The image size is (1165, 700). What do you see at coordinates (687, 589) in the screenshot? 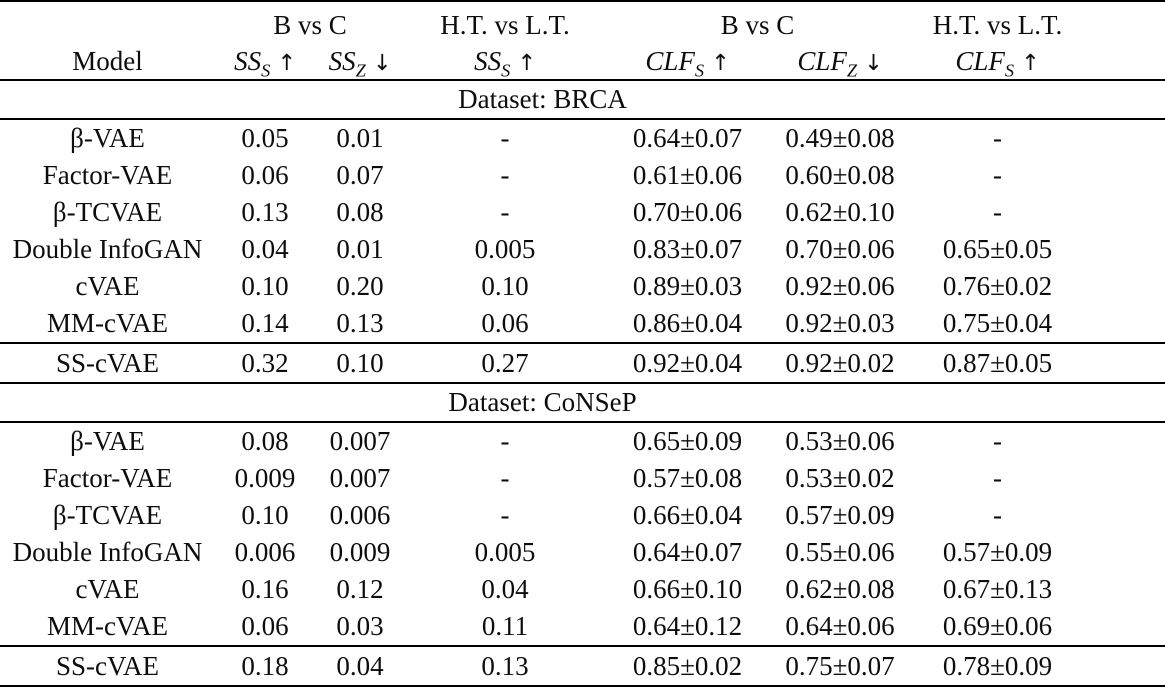
I see `value-cell: 0.66±0.10` at bounding box center [687, 589].